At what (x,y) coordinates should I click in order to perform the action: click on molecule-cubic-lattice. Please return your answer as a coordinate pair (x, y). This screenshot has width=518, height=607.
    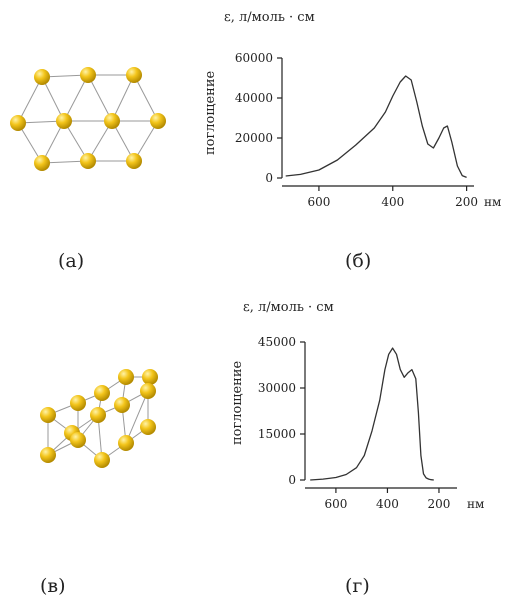
    Looking at the image, I should click on (99, 418).